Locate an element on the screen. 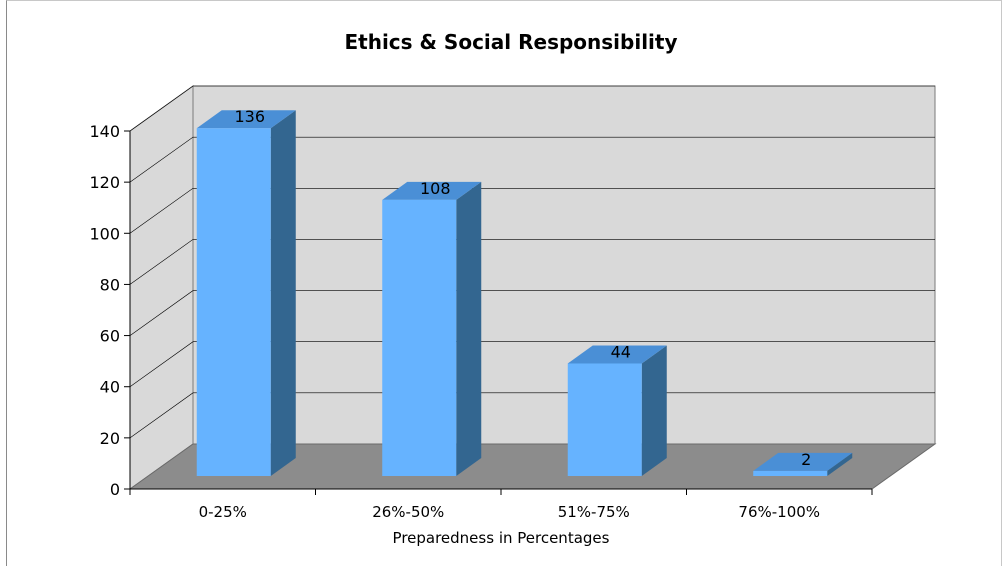  side-wall is located at coordinates (161, 287).